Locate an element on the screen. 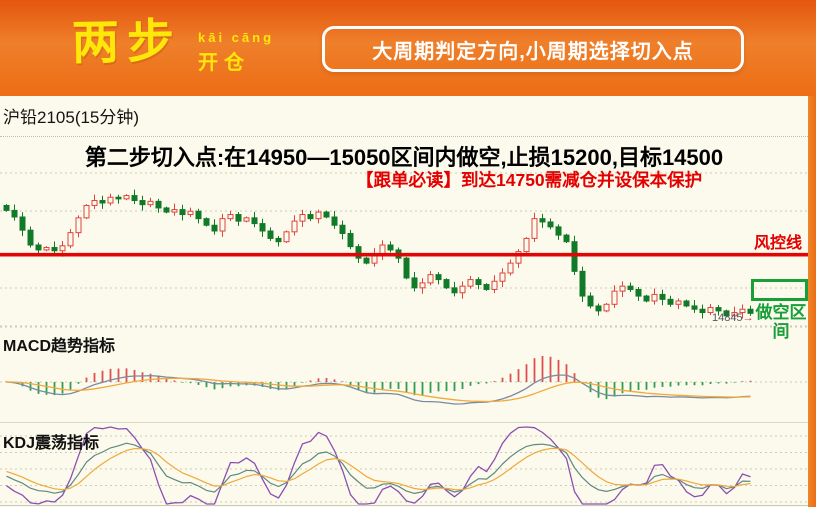  logo-text-main: 两步 is located at coordinates (127, 41).